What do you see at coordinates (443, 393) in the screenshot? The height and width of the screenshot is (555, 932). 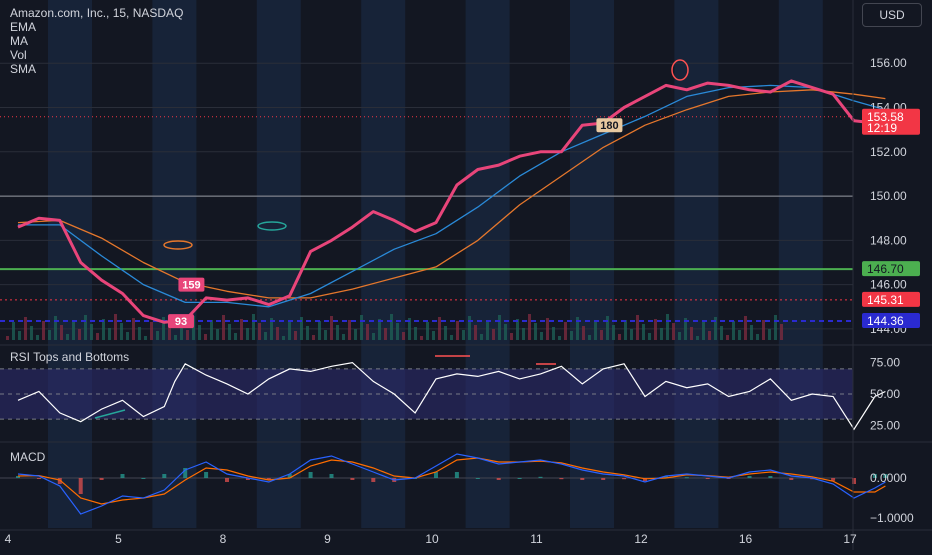 I see `rsi-pane` at bounding box center [443, 393].